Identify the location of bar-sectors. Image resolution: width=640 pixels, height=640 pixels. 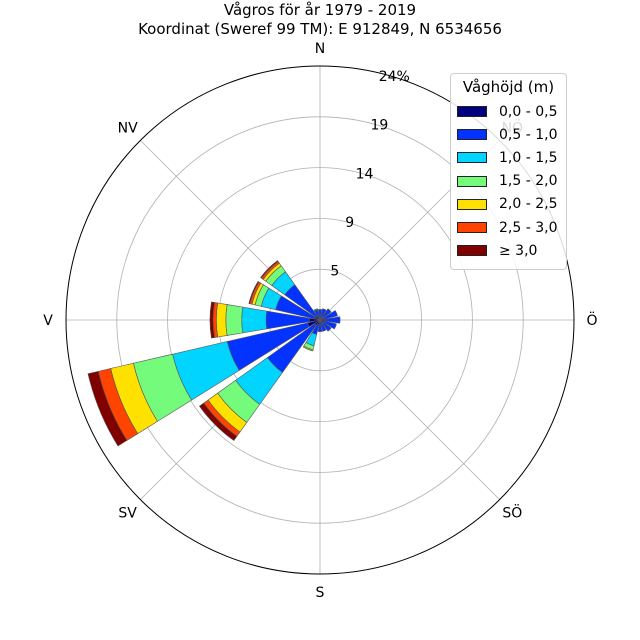
(214, 353).